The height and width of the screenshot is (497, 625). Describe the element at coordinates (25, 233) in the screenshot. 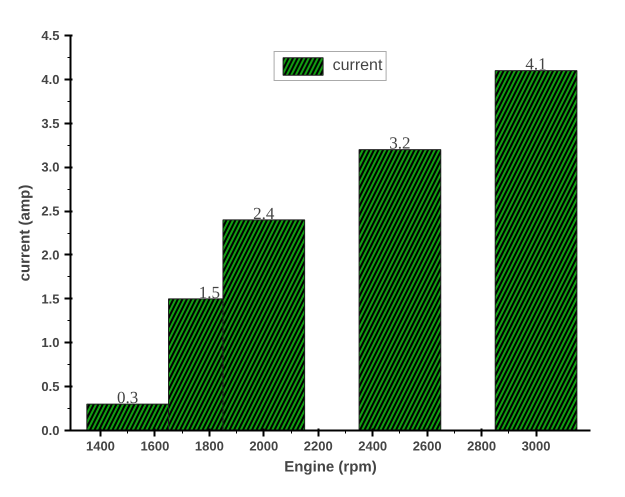

I see `y-axis-title: current (amp)` at that location.